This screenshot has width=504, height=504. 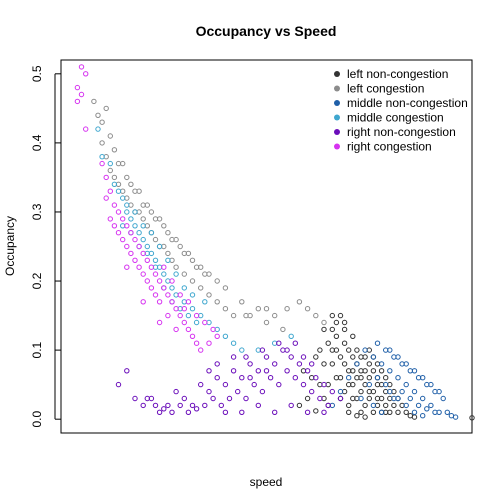 What do you see at coordinates (397, 74) in the screenshot?
I see `legend-label: left non-congestion` at bounding box center [397, 74].